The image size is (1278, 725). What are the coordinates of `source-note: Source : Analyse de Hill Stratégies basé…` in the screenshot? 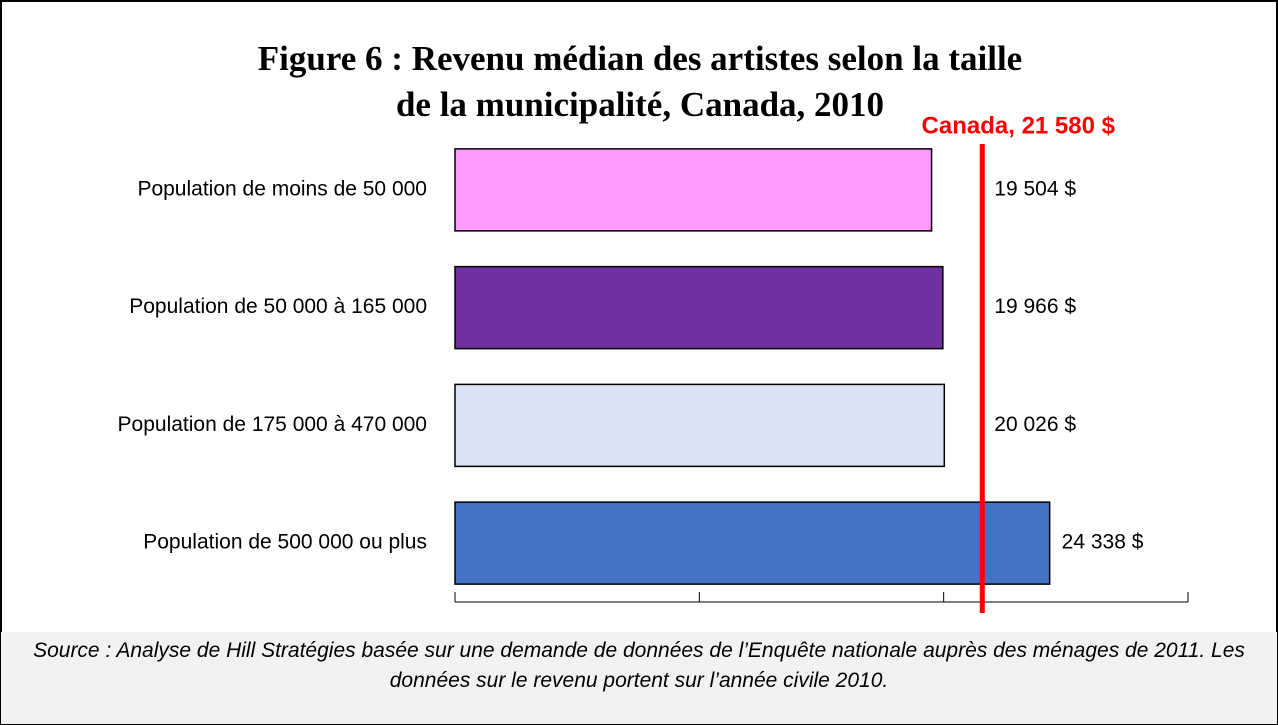 It's located at (639, 678).